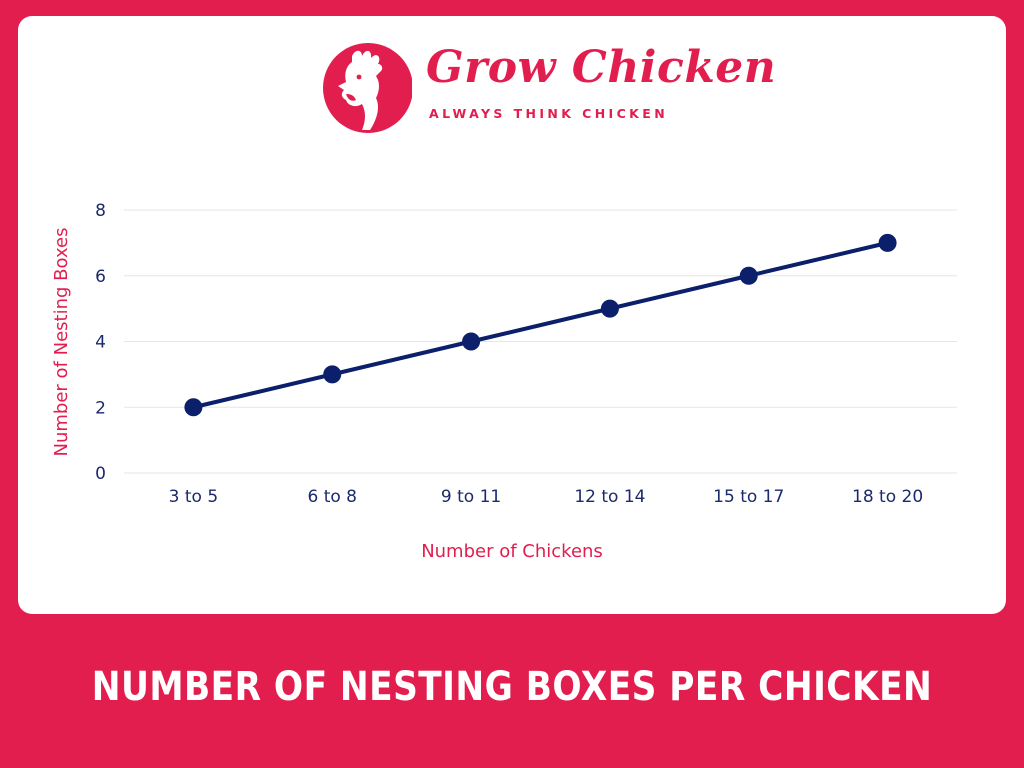 This screenshot has height=768, width=1024. I want to click on x-axis-title: Number of Chickens, so click(512, 551).